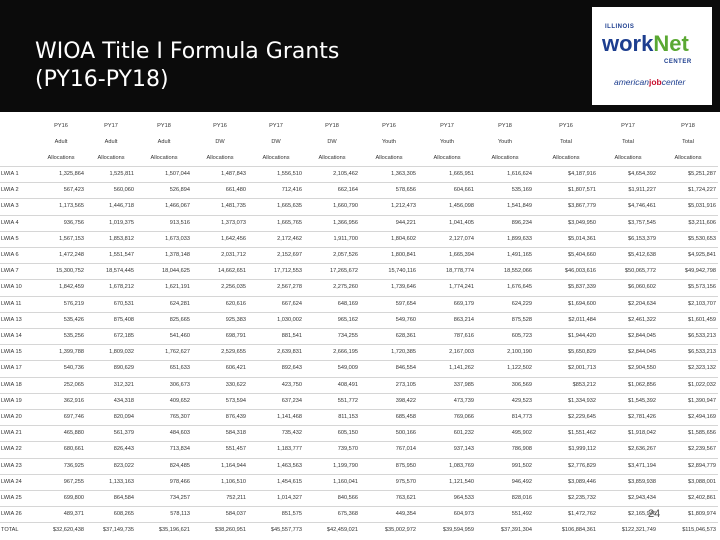 This screenshot has width=720, height=540. What do you see at coordinates (582, 417) in the screenshot?
I see `allocation-cell: $2,229,645` at bounding box center [582, 417].